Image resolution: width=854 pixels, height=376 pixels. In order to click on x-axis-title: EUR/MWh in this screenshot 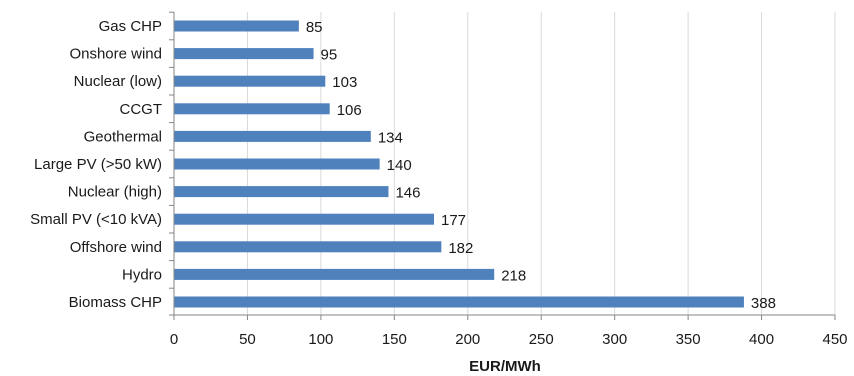, I will do `click(505, 366)`.